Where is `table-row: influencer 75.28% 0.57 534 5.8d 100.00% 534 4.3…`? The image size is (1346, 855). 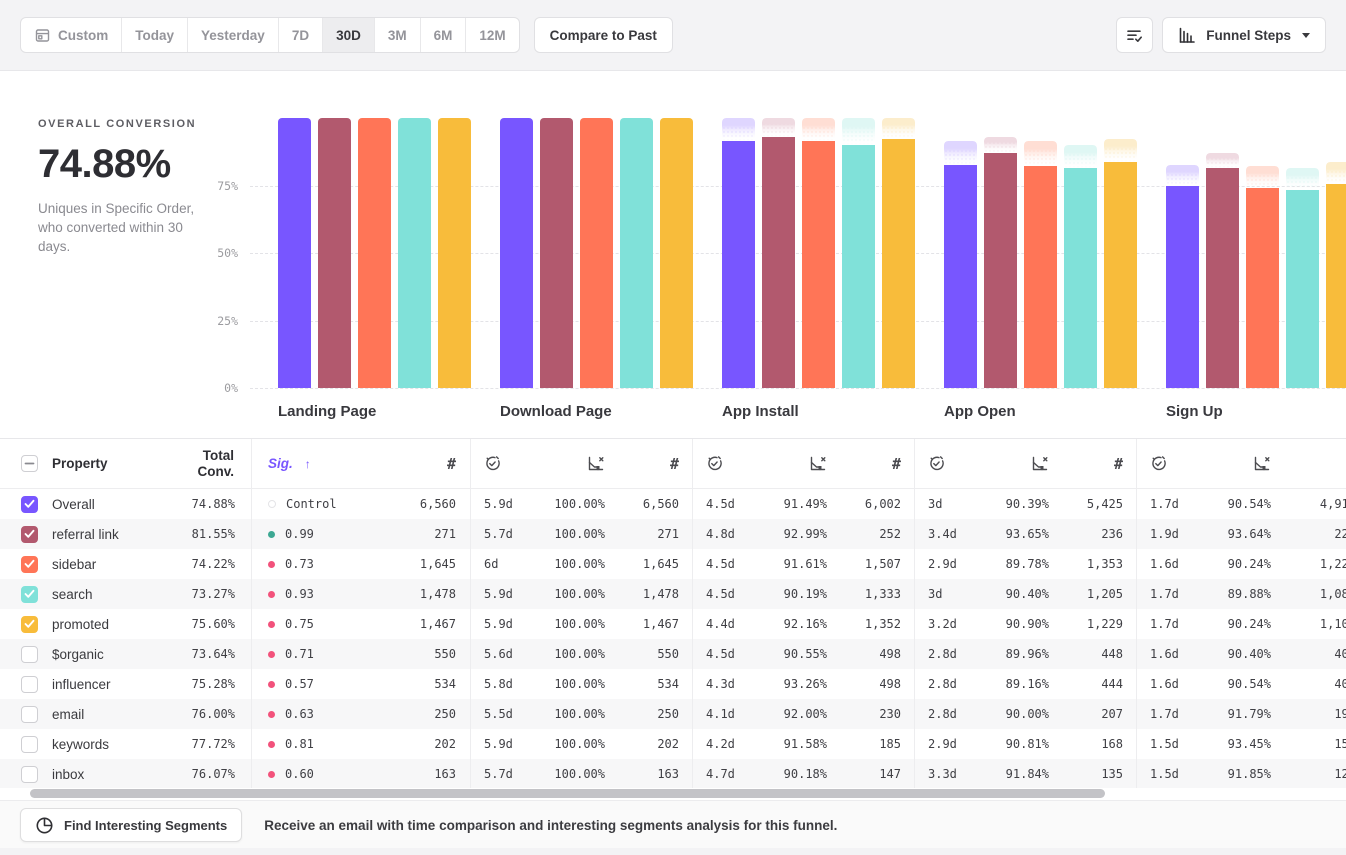 table-row: influencer 75.28% 0.57 534 5.8d 100.00% 534 4.3… is located at coordinates (673, 684).